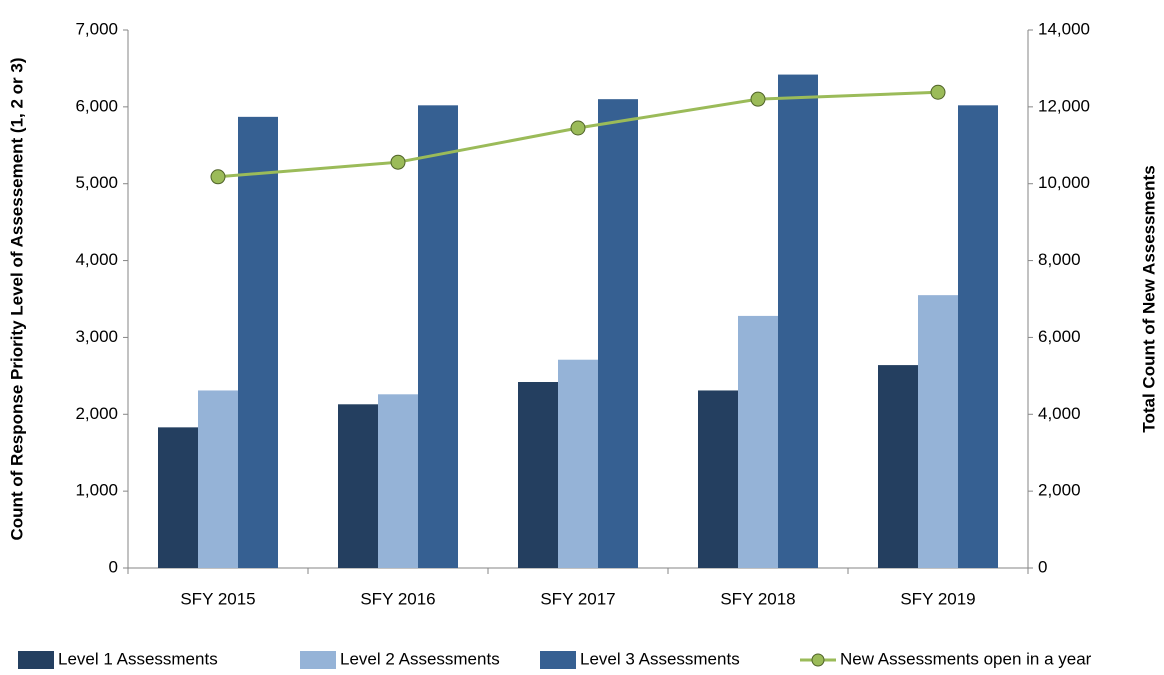  What do you see at coordinates (1059, 490) in the screenshot?
I see `y2-tick-label: 2,000` at bounding box center [1059, 490].